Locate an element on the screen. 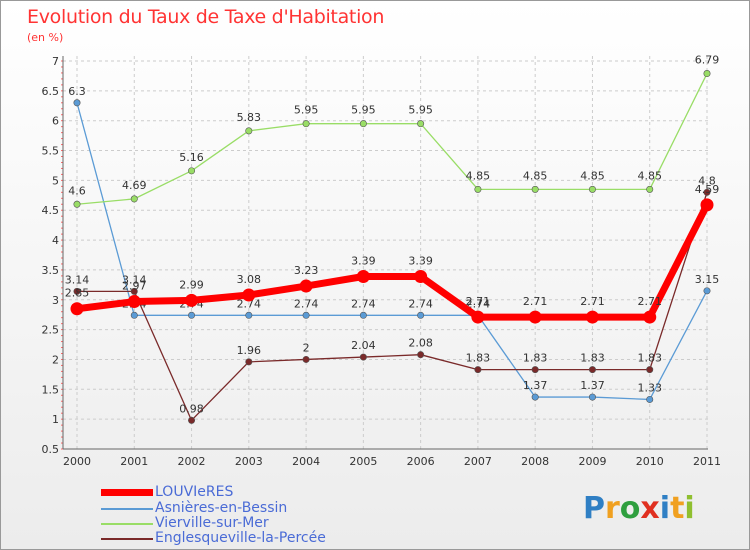 This screenshot has width=750, height=550. x-tick-label: 2009 is located at coordinates (592, 461).